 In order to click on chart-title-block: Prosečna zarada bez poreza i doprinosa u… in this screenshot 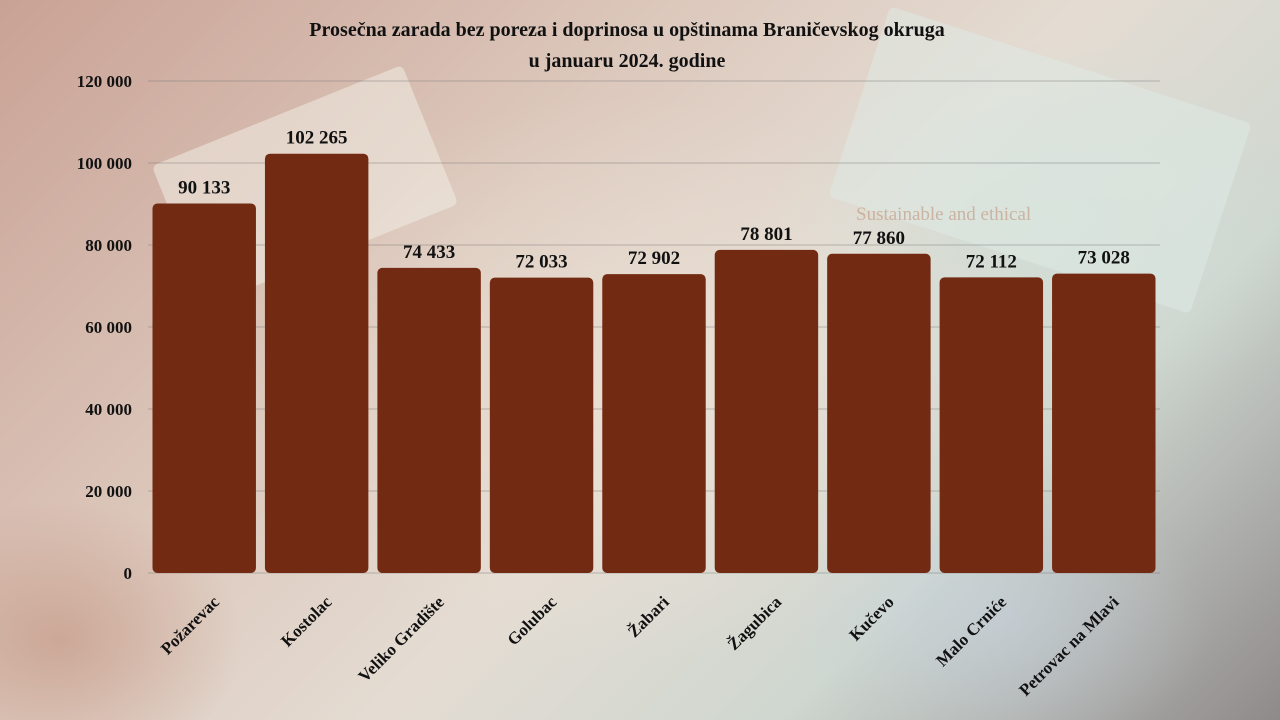, I will do `click(627, 46)`.